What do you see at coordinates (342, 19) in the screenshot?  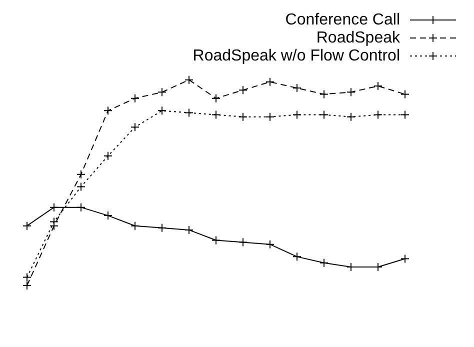 I see `legend-label: Conference Call` at bounding box center [342, 19].